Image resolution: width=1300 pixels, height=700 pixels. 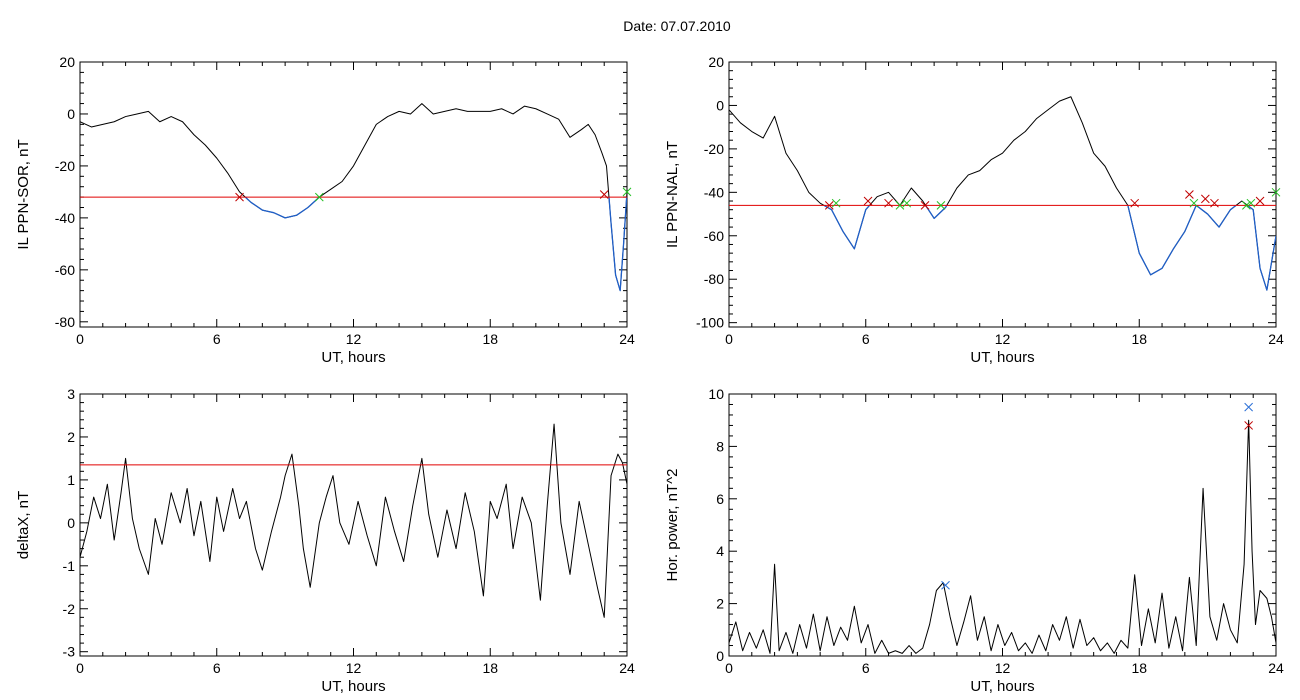 What do you see at coordinates (672, 194) in the screenshot?
I see `y-axis-label: IL PPN-NAL, nT` at bounding box center [672, 194].